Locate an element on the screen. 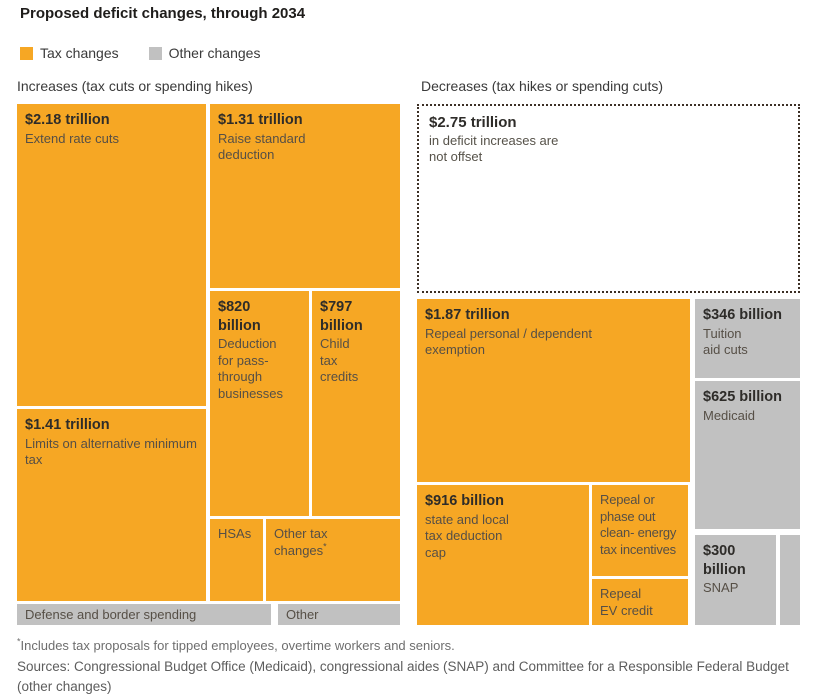 Image resolution: width=835 pixels, height=700 pixels. cell-label: HSAs is located at coordinates (235, 533).